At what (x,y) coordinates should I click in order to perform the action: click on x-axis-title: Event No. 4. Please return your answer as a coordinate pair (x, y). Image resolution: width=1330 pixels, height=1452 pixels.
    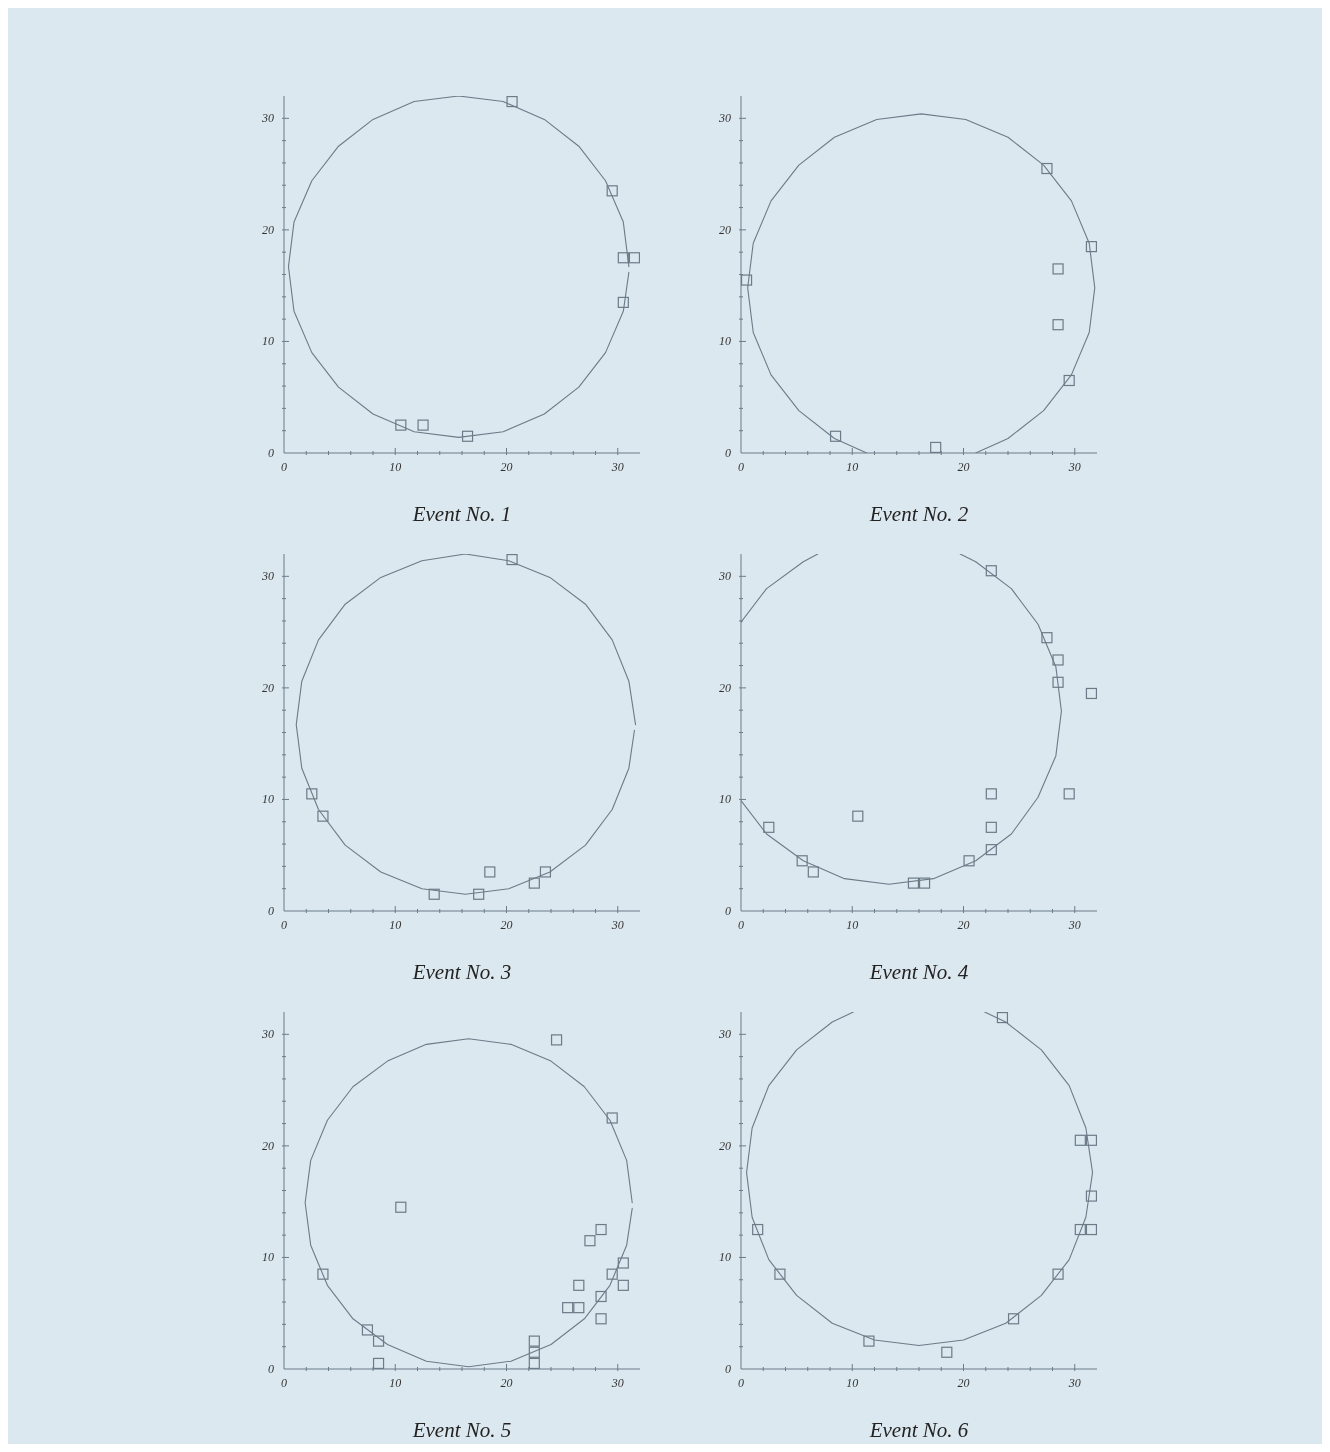
    Looking at the image, I should click on (918, 972).